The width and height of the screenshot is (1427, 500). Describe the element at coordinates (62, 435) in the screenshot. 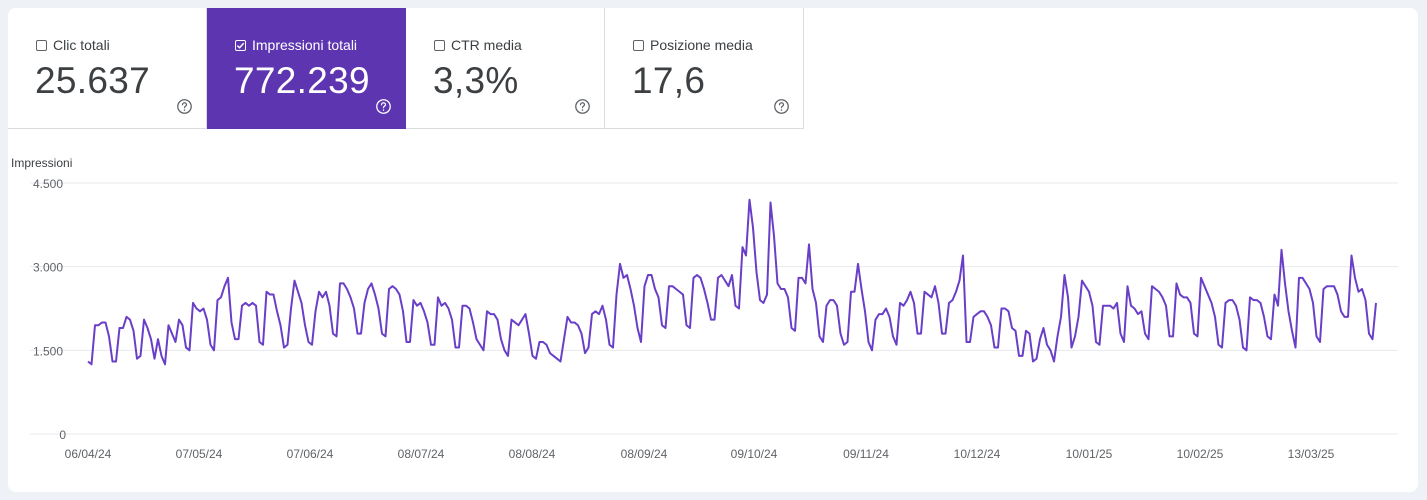

I see `y-tick-label: 0` at that location.